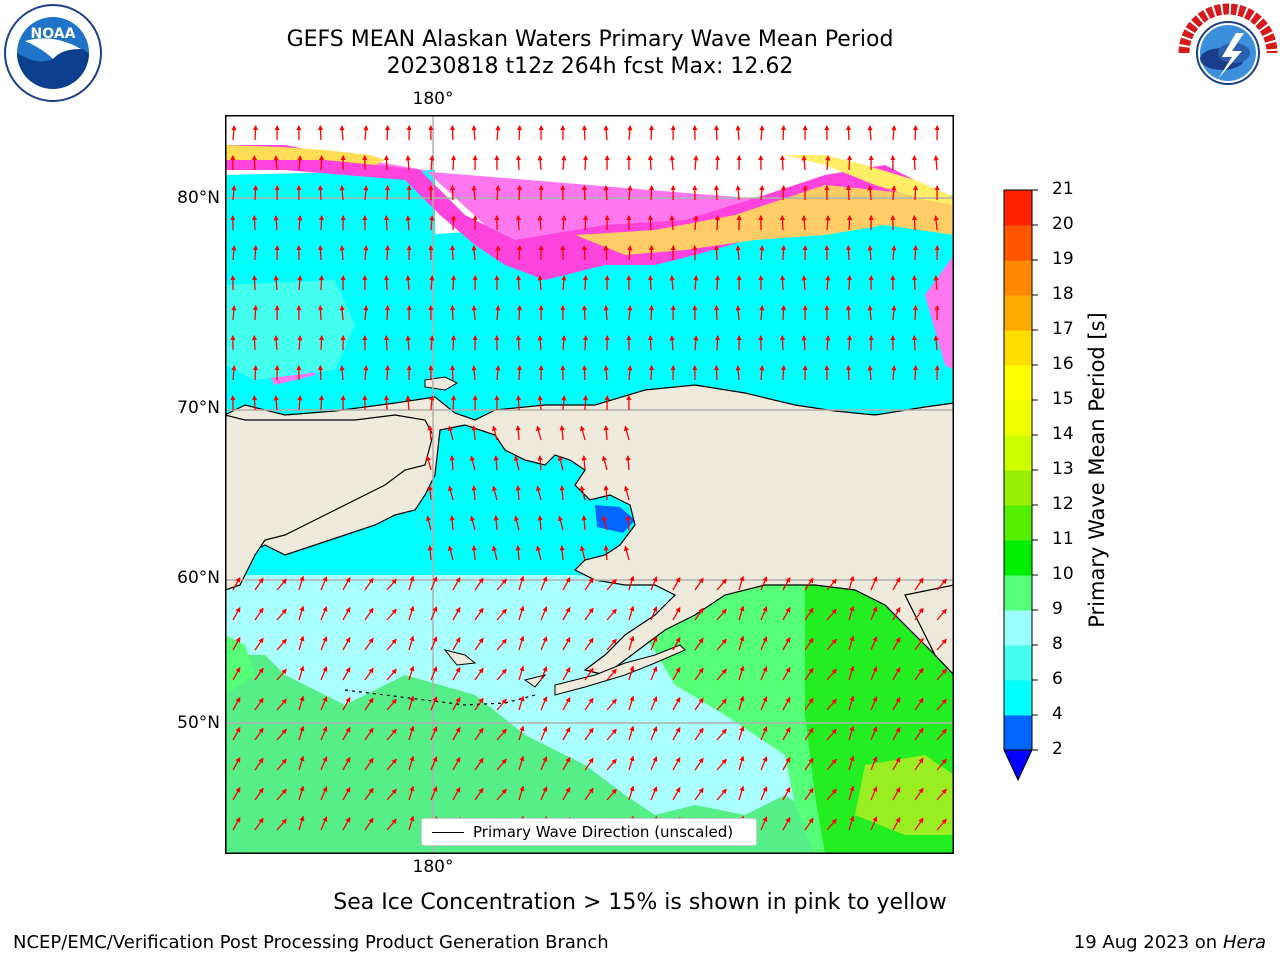 The height and width of the screenshot is (960, 1280). Describe the element at coordinates (53, 53) in the screenshot. I see `noaa-logo: NOAA` at that location.